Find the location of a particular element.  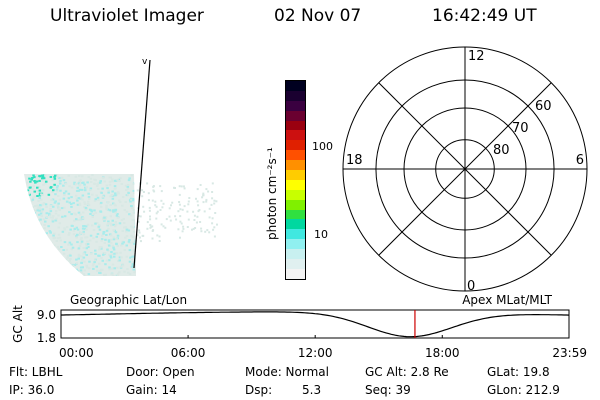

colorbar-segment is located at coordinates (295, 86).